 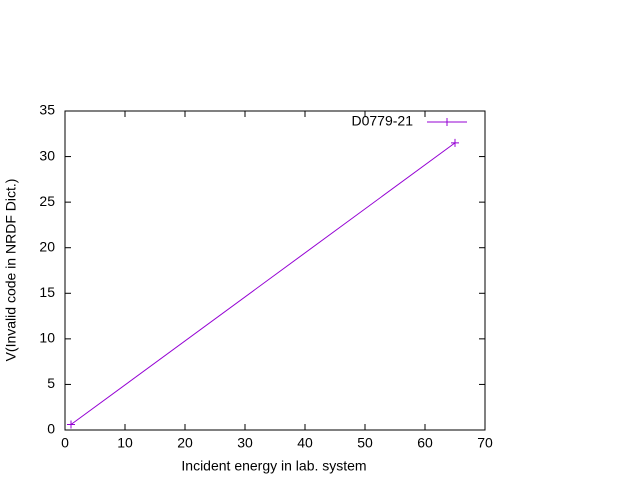 I want to click on x-tick-label: 60, so click(x=425, y=443).